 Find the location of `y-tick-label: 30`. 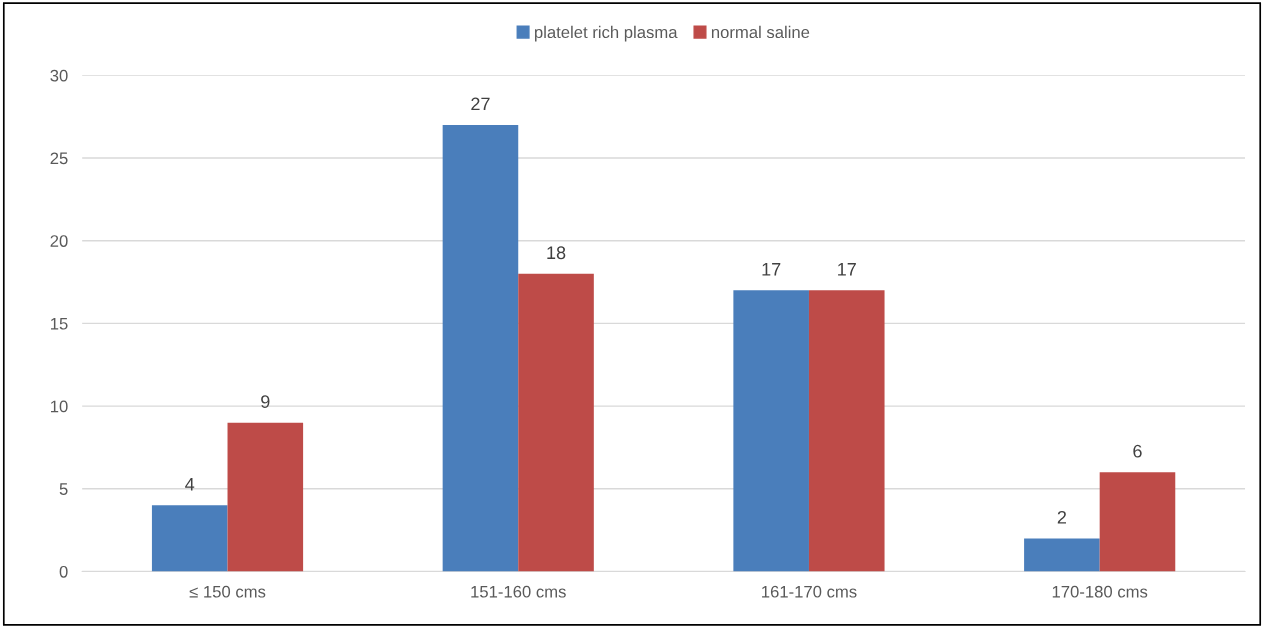

y-tick-label: 30 is located at coordinates (59, 75).